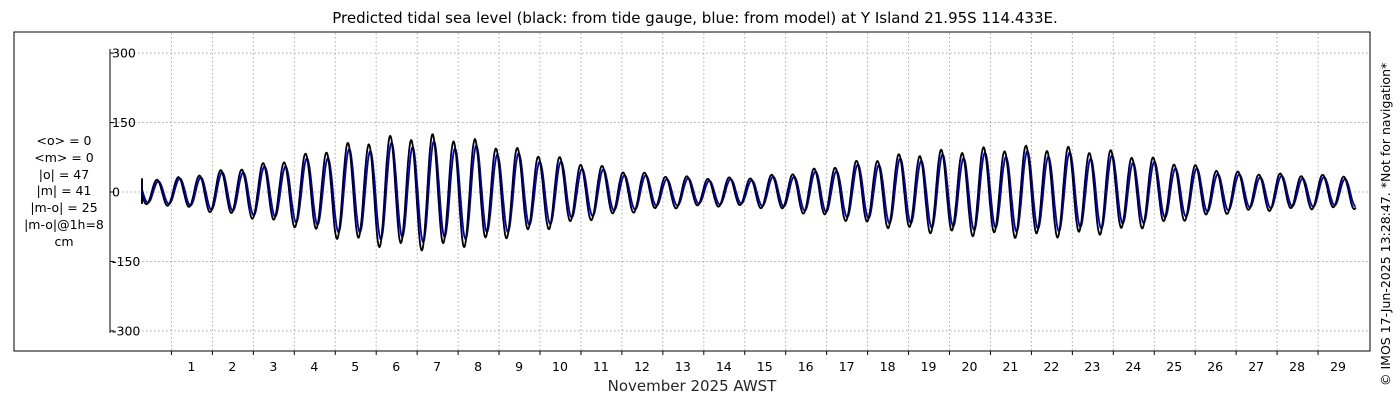 This screenshot has height=400, width=1400. Describe the element at coordinates (970, 366) in the screenshot. I see `x-tick-label: 20` at that location.